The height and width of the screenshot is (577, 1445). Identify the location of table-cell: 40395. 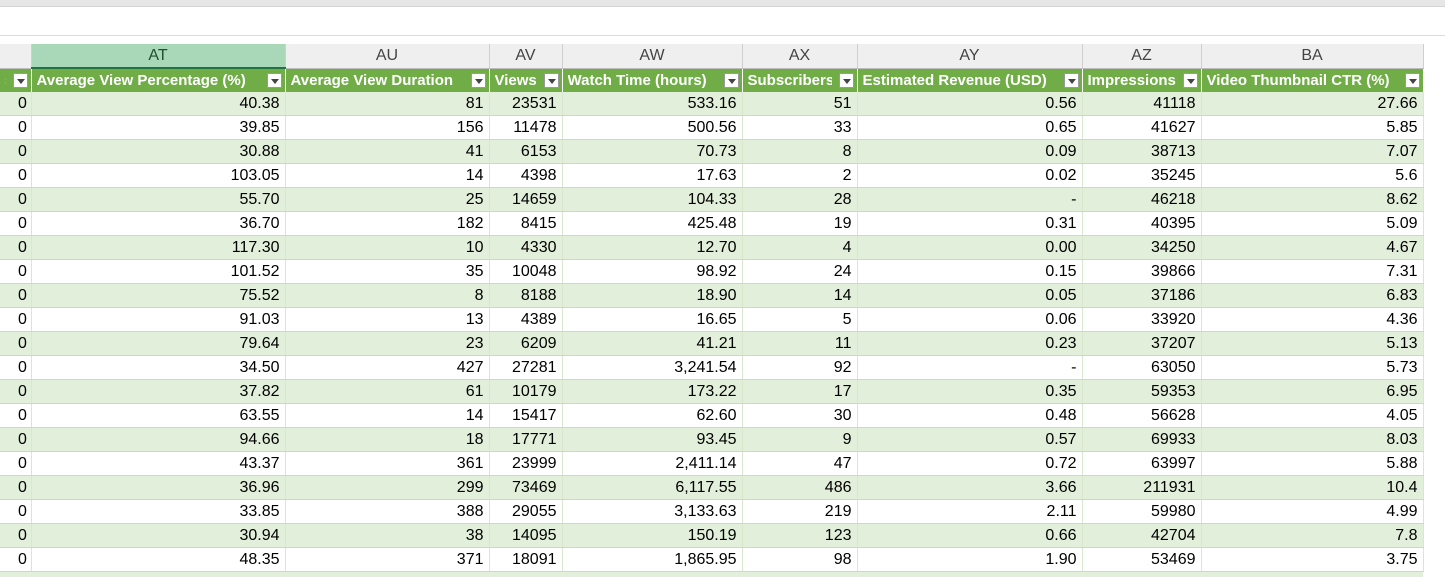
(1142, 223).